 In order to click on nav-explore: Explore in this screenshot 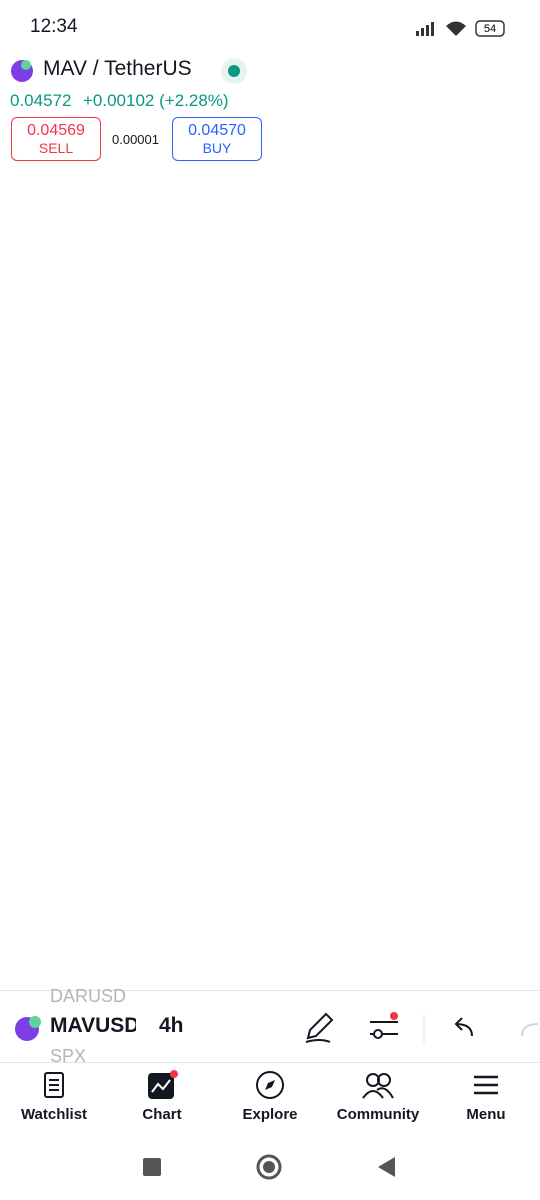, I will do `click(270, 1096)`.